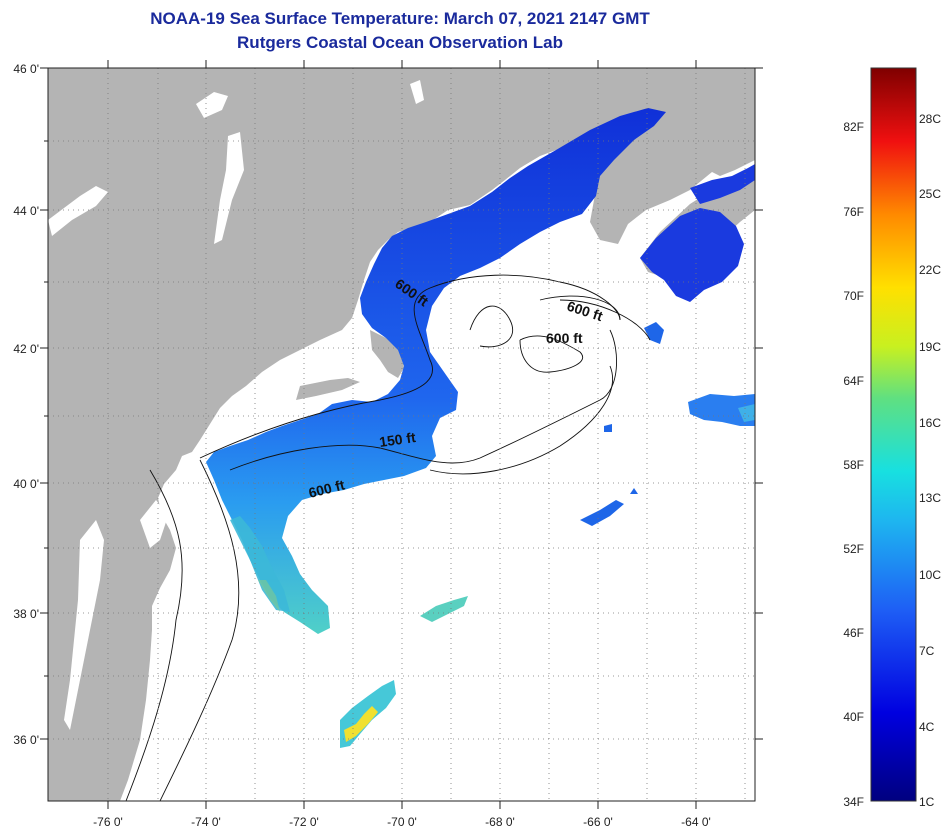 This screenshot has width=944, height=832. Describe the element at coordinates (108, 822) in the screenshot. I see `lon-label: -76 0'` at that location.